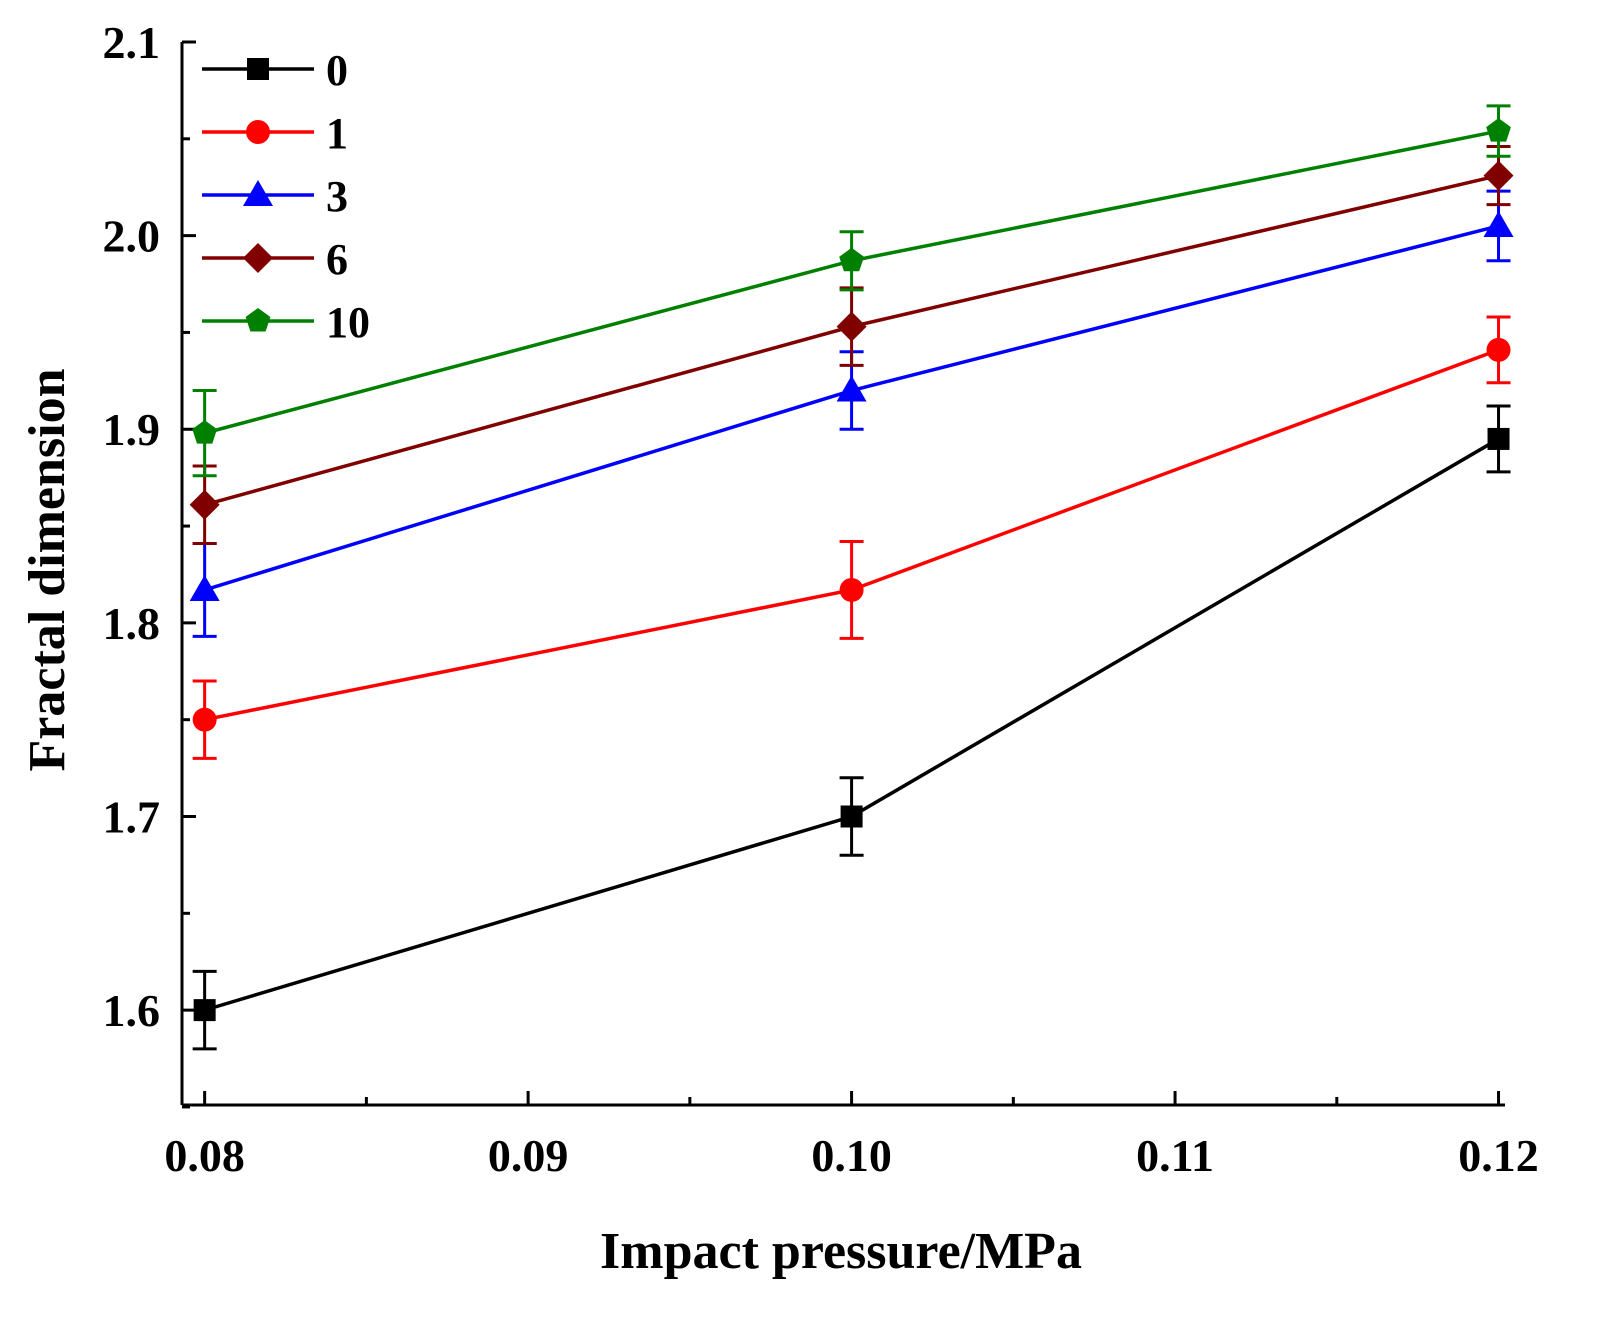 The width and height of the screenshot is (1601, 1334). What do you see at coordinates (132, 429) in the screenshot?
I see `y-tick-label: 1.9` at bounding box center [132, 429].